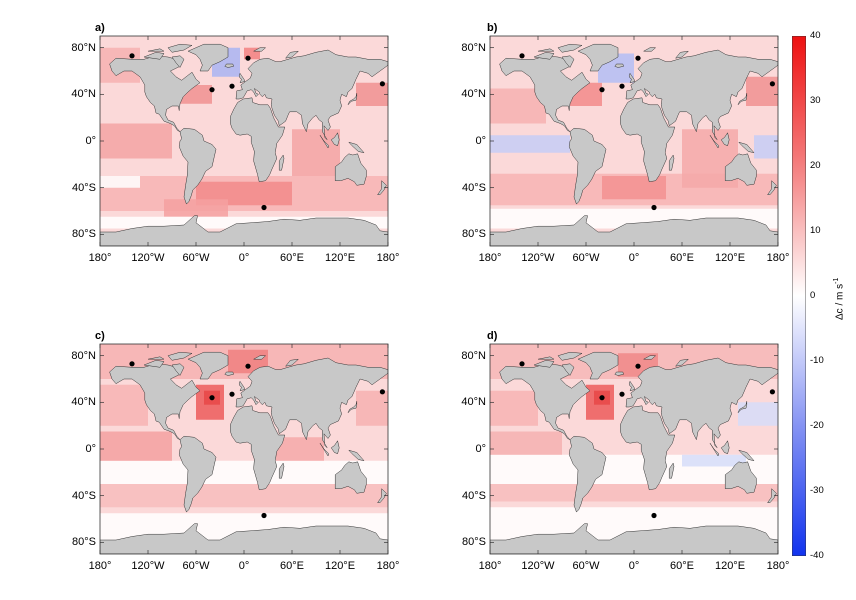 The image size is (856, 600). Describe the element at coordinates (100, 28) in the screenshot. I see `panel-label-a: a)` at that location.